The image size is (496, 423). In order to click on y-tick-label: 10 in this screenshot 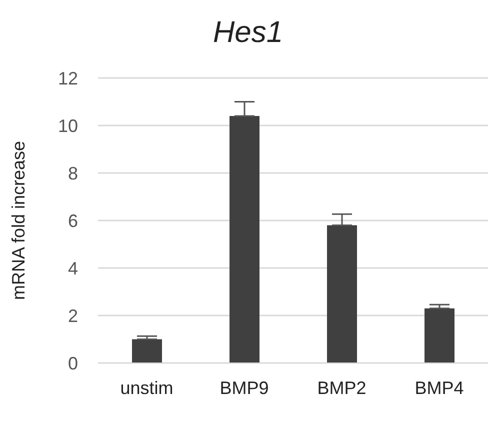, I will do `click(68, 126)`.